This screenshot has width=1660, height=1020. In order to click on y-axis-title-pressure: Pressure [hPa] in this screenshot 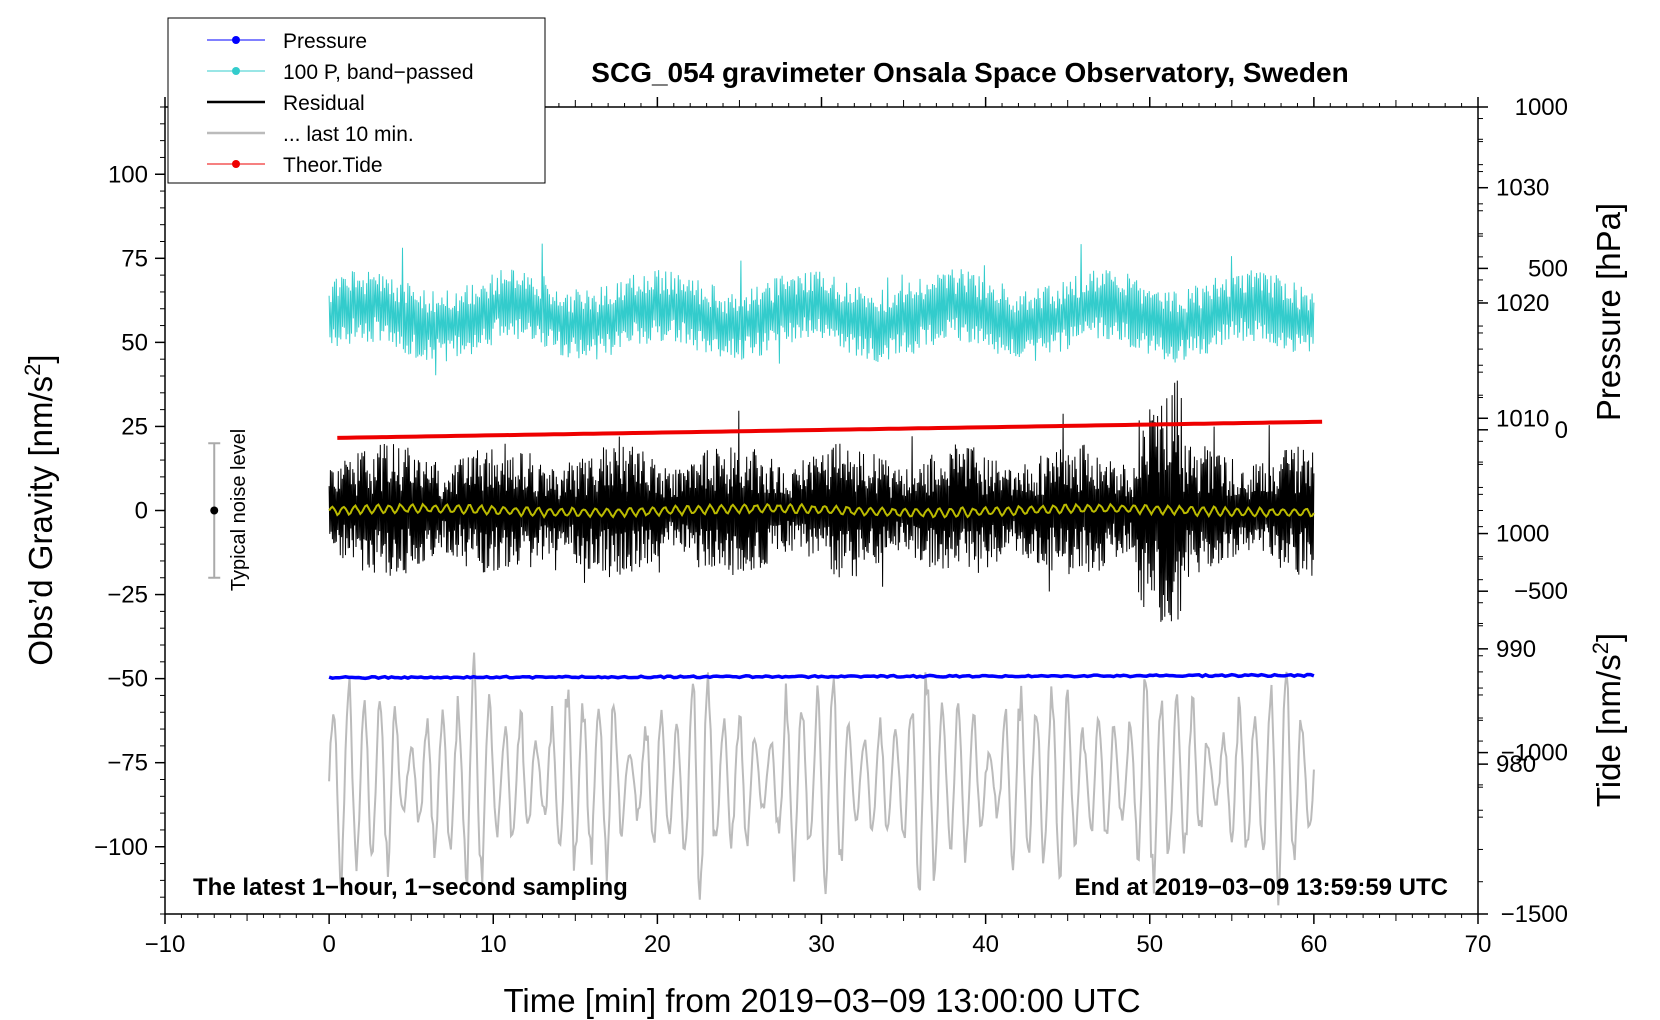, I will do `click(1608, 312)`.